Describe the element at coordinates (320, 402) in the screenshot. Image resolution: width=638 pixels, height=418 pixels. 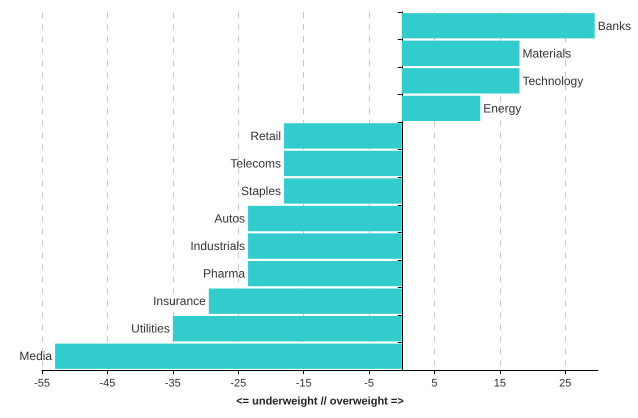
I see `x-axis-title: <= underweight // overweight =>` at that location.